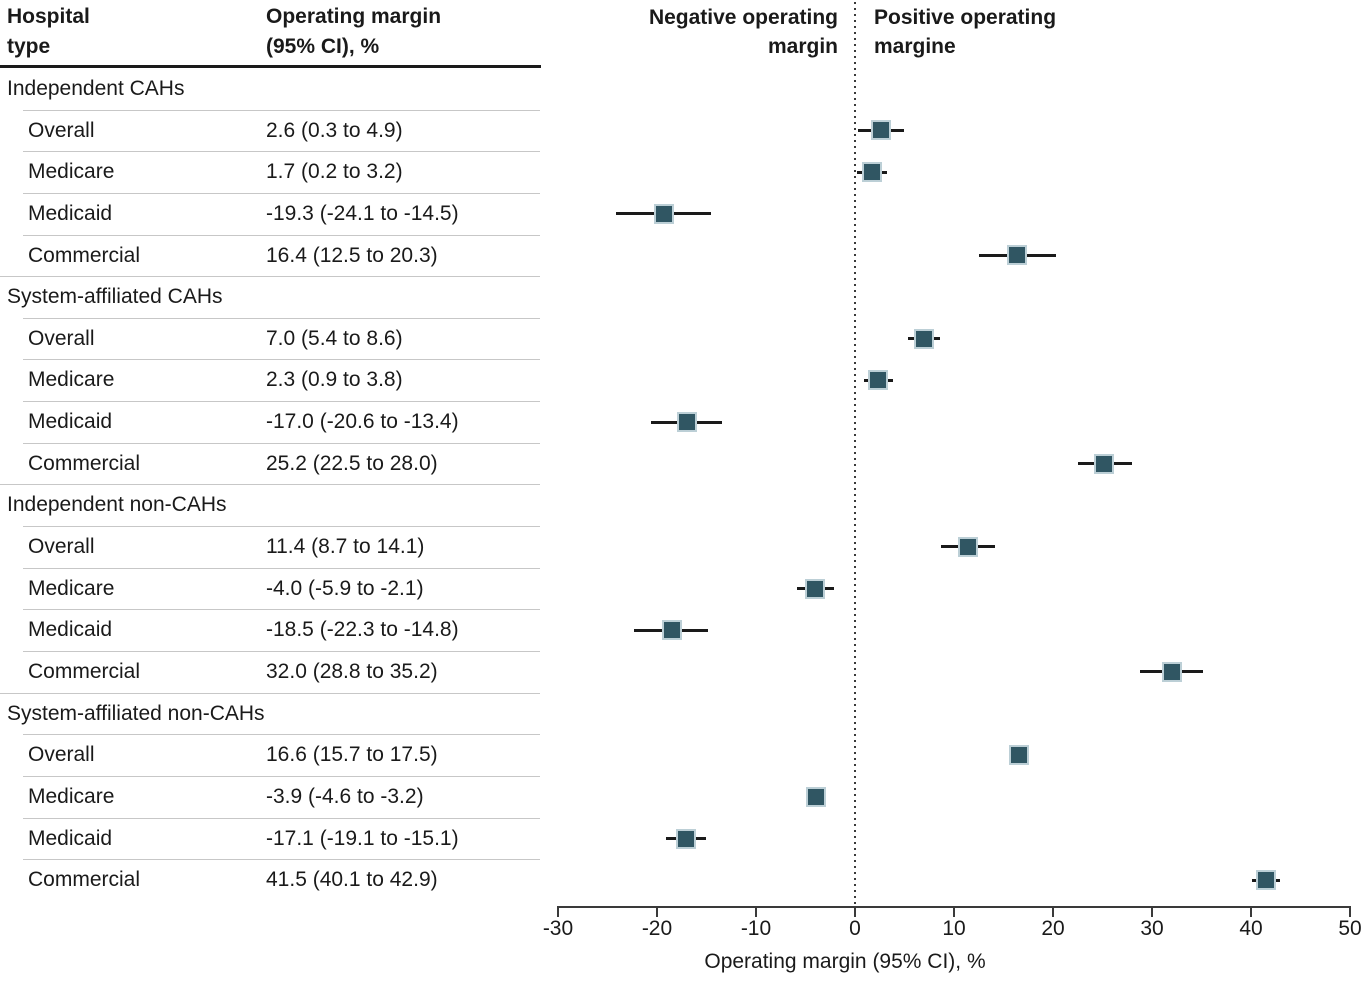 The image size is (1364, 990). I want to click on table-row: Overall 11.4 (8.7 to 14.1), so click(270, 547).